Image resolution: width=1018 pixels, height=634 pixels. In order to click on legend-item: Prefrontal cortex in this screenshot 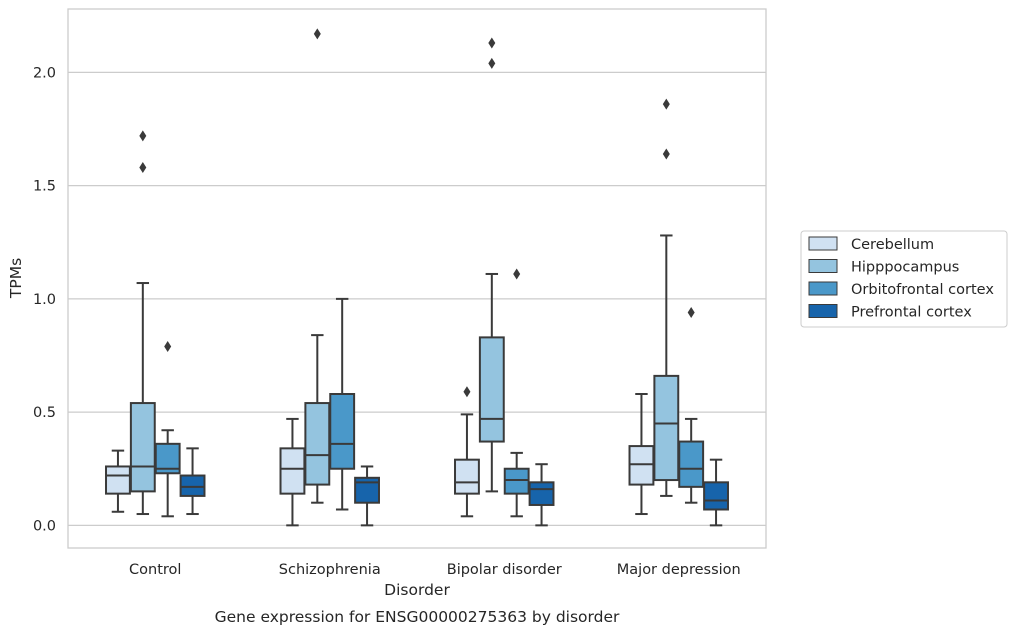, I will do `click(890, 312)`.